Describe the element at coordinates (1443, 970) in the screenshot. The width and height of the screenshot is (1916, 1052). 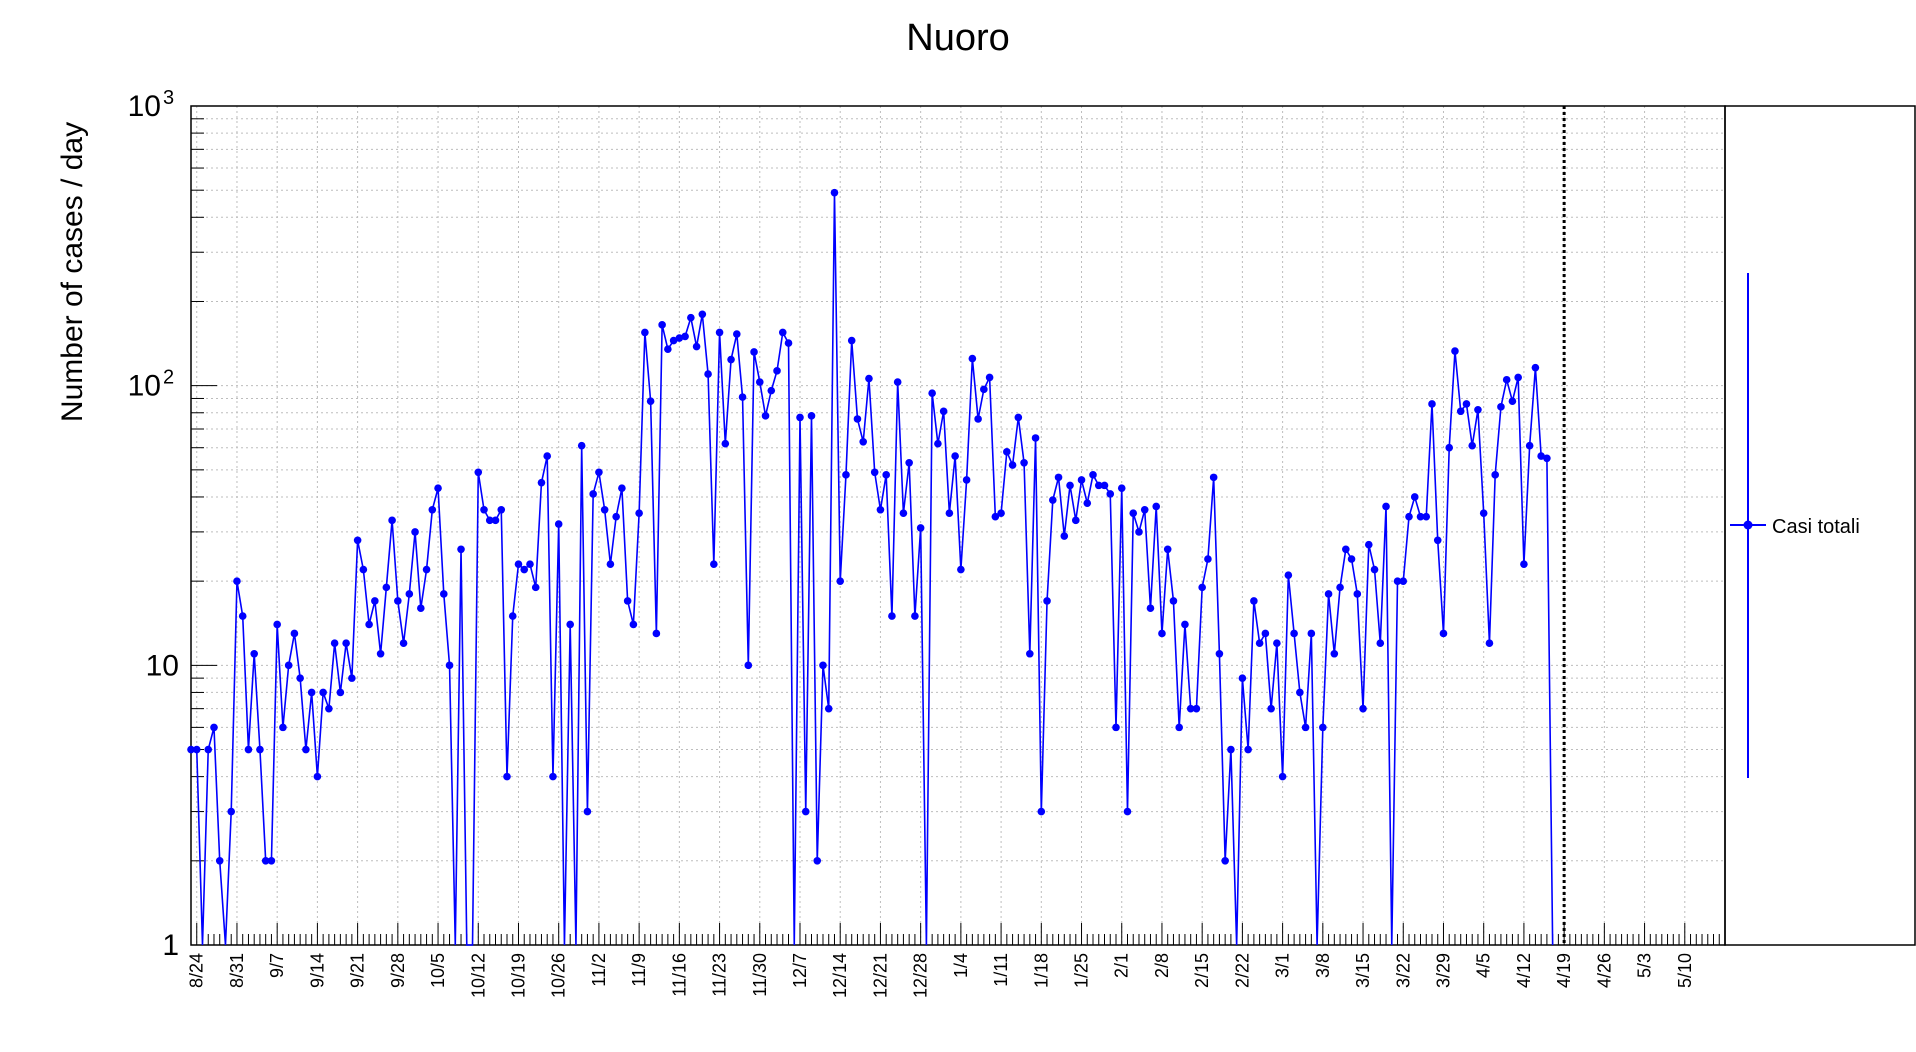
I see `x-tick-label: 3/29` at that location.